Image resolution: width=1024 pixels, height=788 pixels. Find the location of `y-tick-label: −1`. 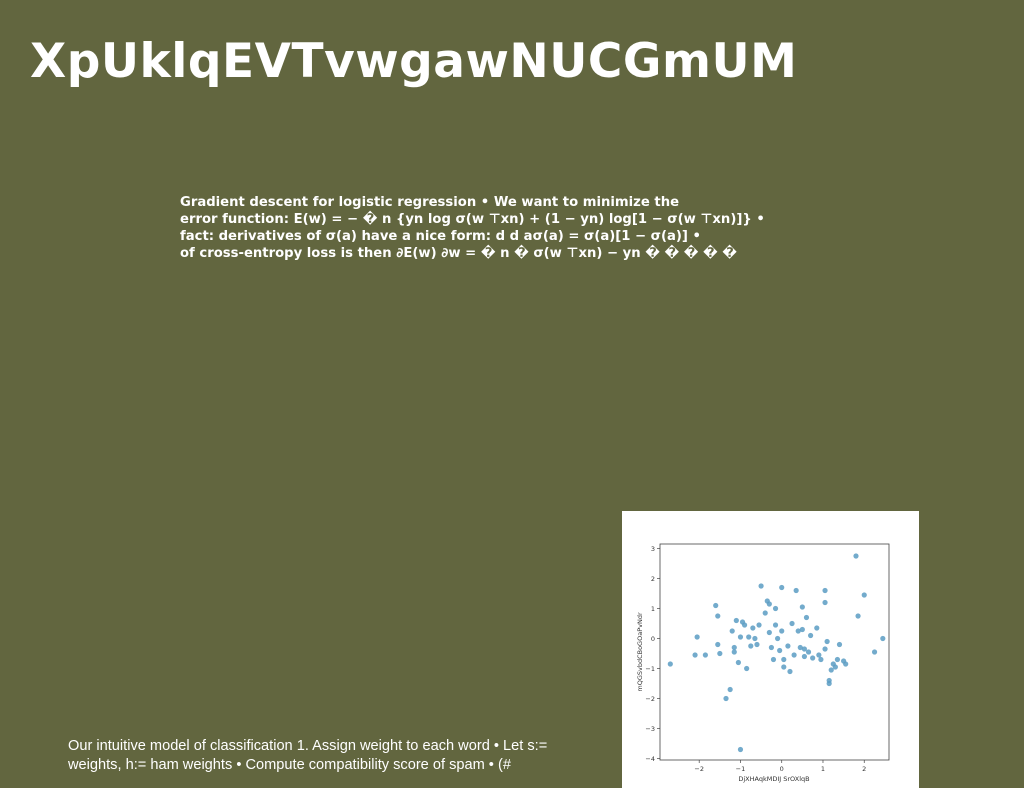

y-tick-label: −1 is located at coordinates (650, 669).